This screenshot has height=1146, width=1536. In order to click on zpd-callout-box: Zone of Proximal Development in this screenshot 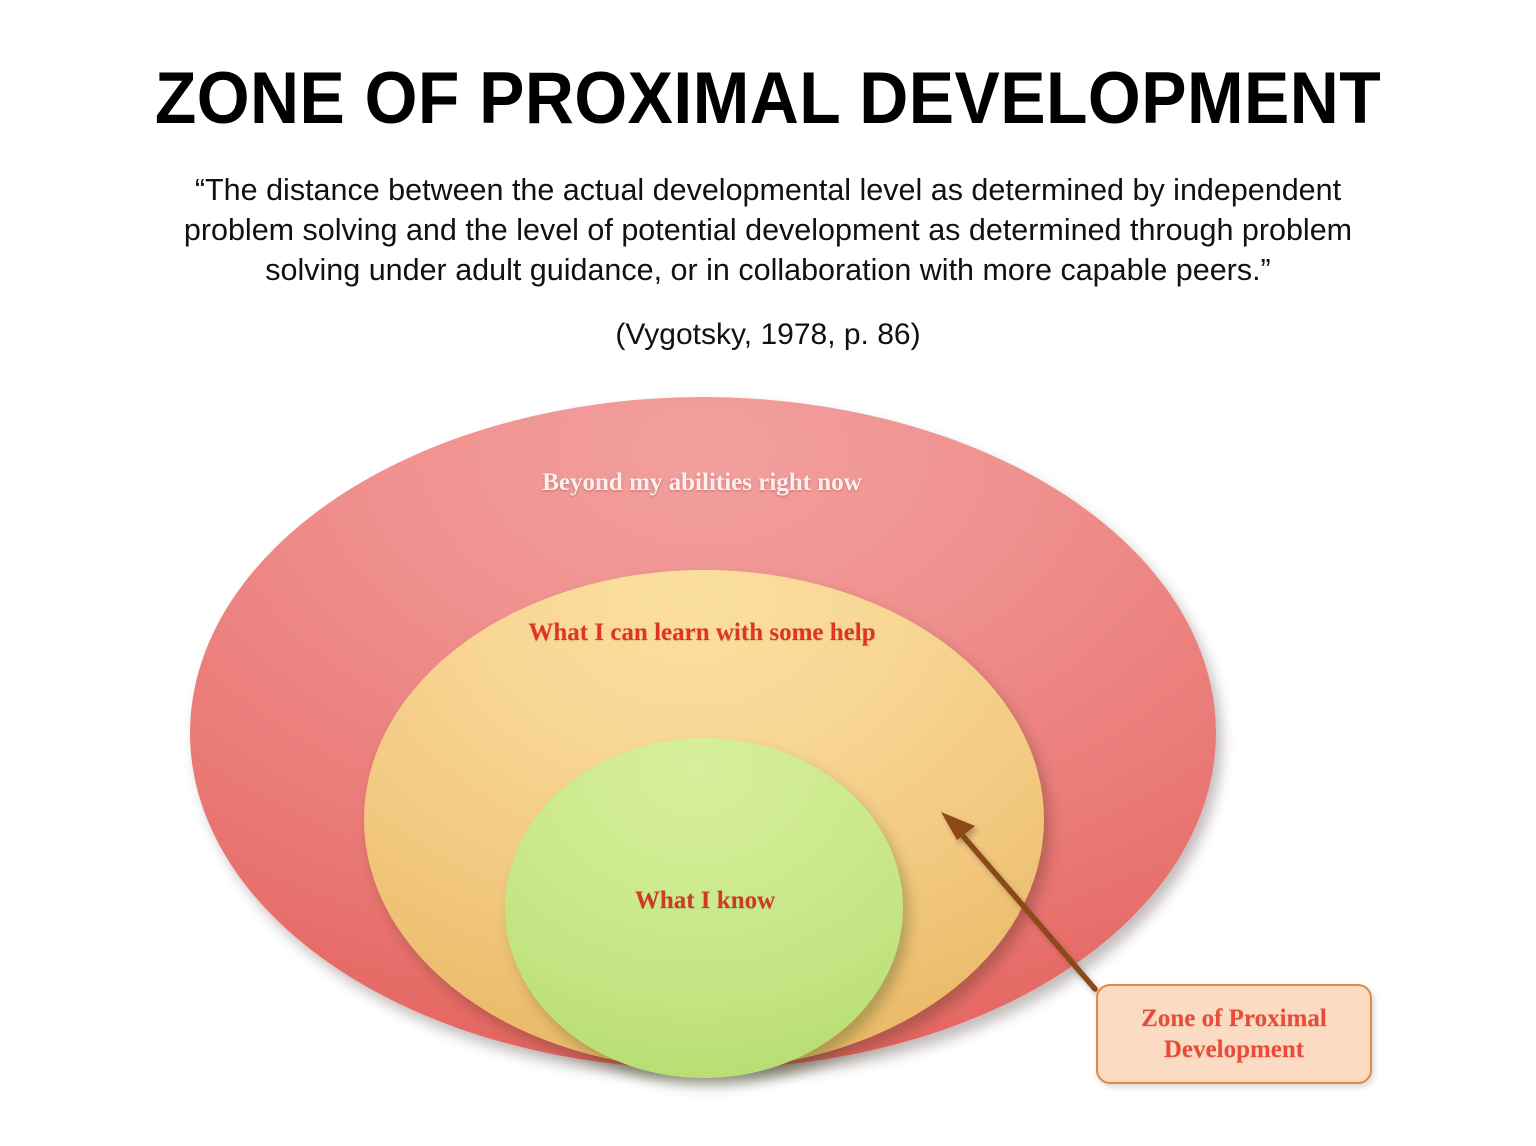, I will do `click(1234, 1034)`.